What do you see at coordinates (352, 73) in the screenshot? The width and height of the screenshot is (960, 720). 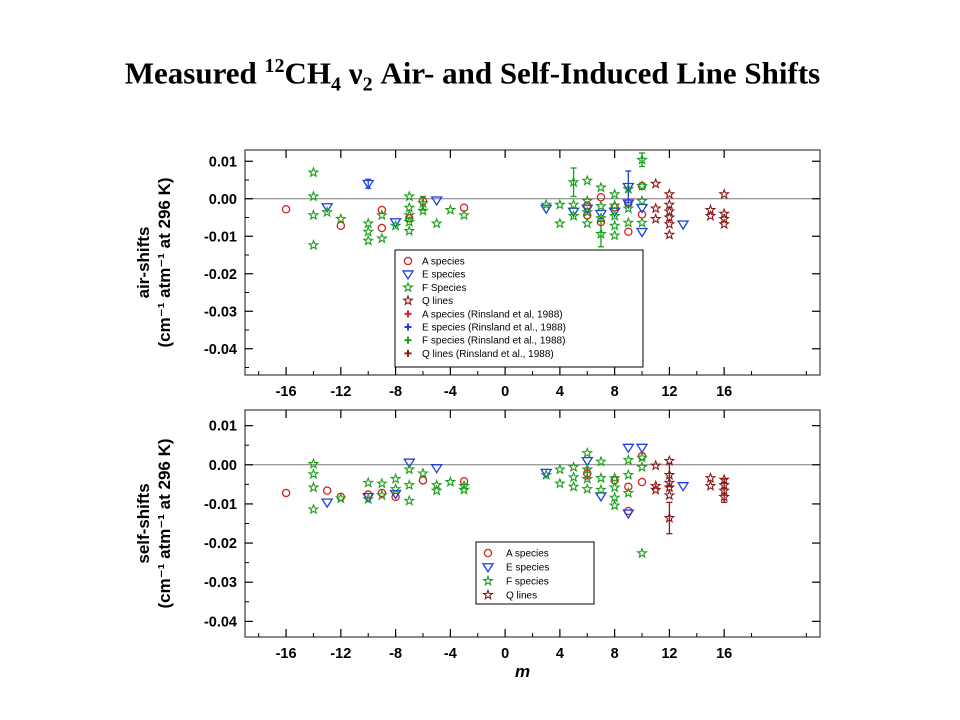 I see `title-band: ν` at bounding box center [352, 73].